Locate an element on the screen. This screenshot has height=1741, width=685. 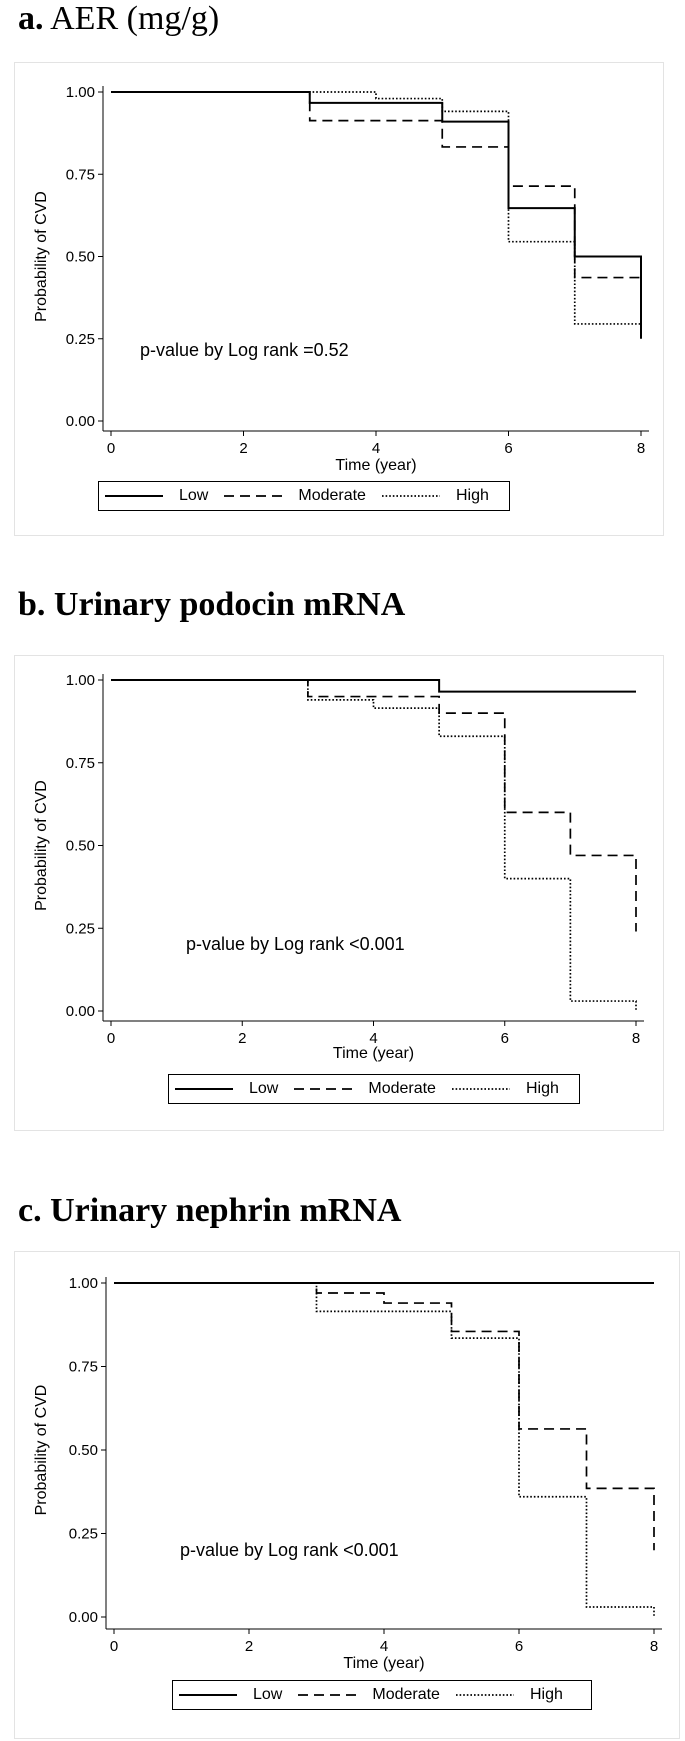
panel-a-legend: Low Moderate High is located at coordinates (304, 496).